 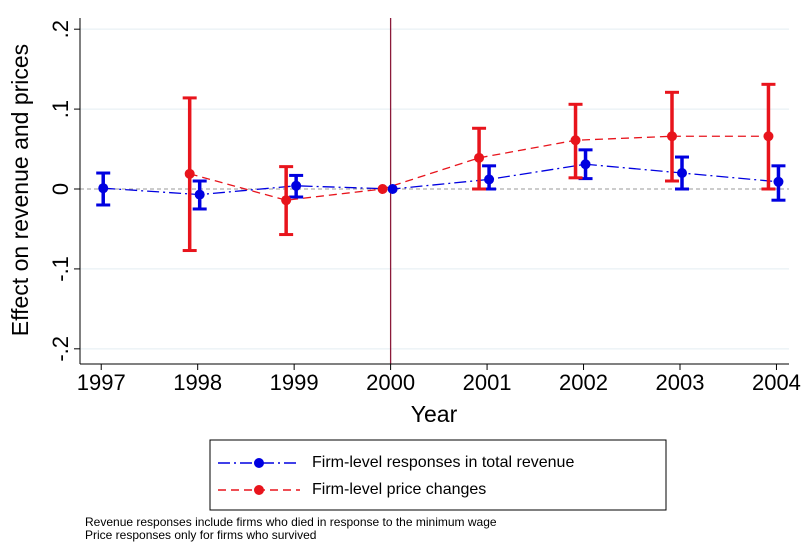 What do you see at coordinates (60, 109) in the screenshot?
I see `y-tick-label: .1` at bounding box center [60, 109].